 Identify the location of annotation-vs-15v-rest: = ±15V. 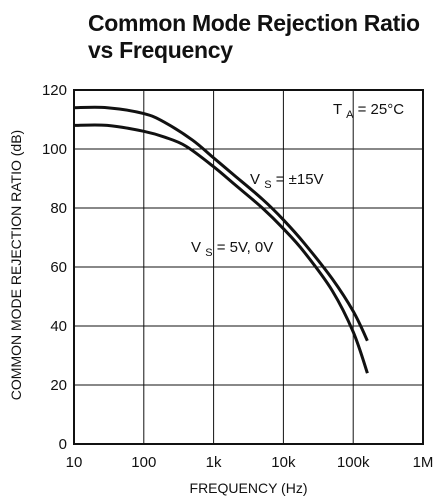
(300, 179).